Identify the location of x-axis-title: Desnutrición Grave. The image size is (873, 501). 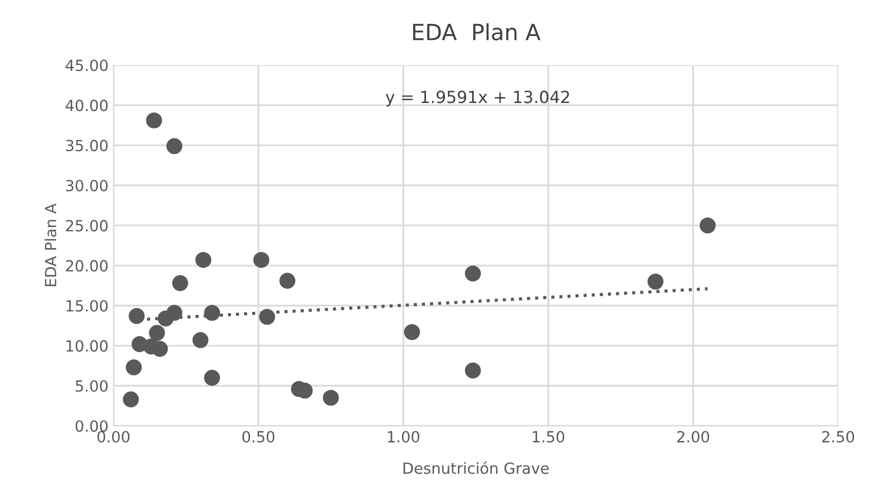
(476, 468).